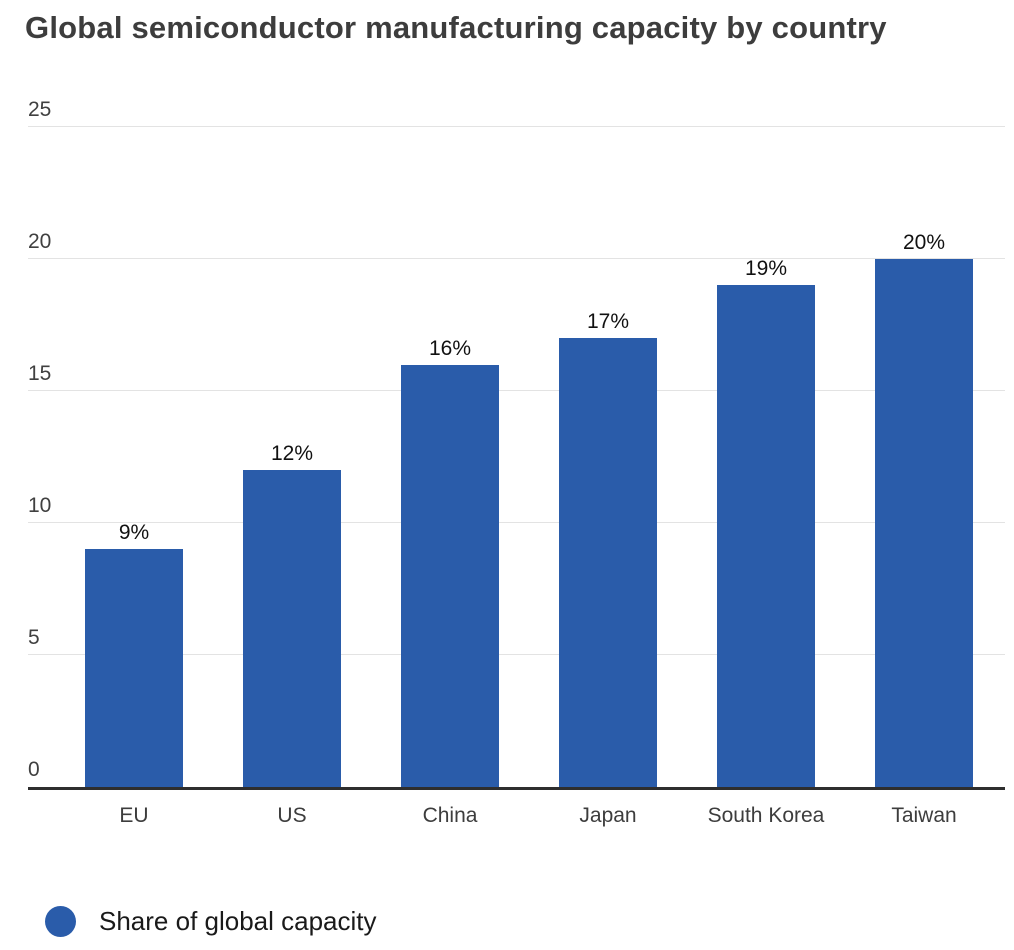 The image size is (1014, 950). Describe the element at coordinates (60, 921) in the screenshot. I see `legend-circle-icon` at that location.